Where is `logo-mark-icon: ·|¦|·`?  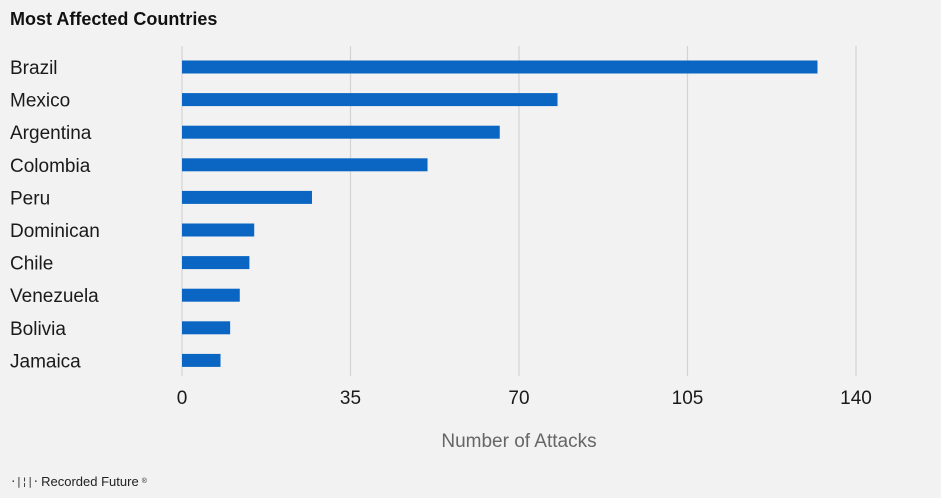
logo-mark-icon: ·|¦|· is located at coordinates (24, 481).